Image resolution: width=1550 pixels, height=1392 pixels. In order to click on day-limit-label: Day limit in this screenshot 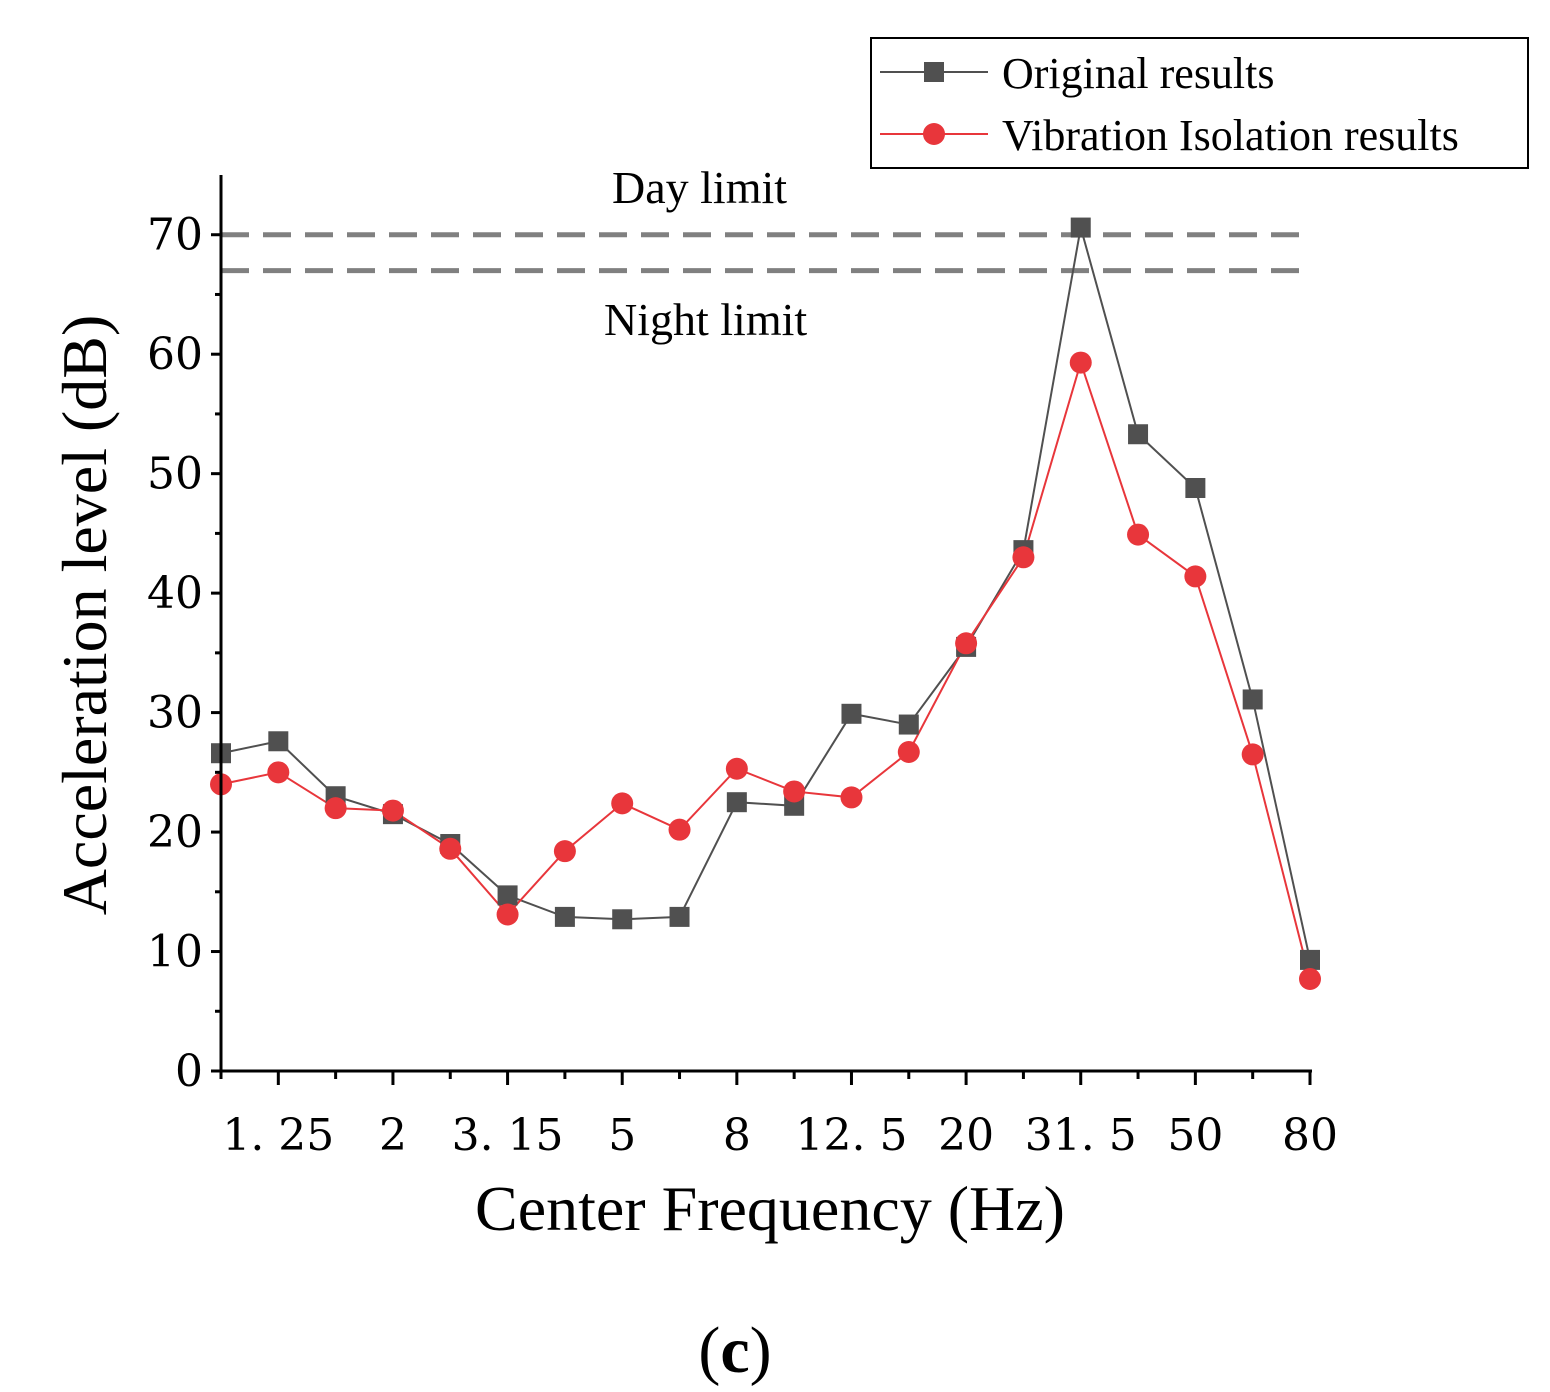, I will do `click(699, 187)`.